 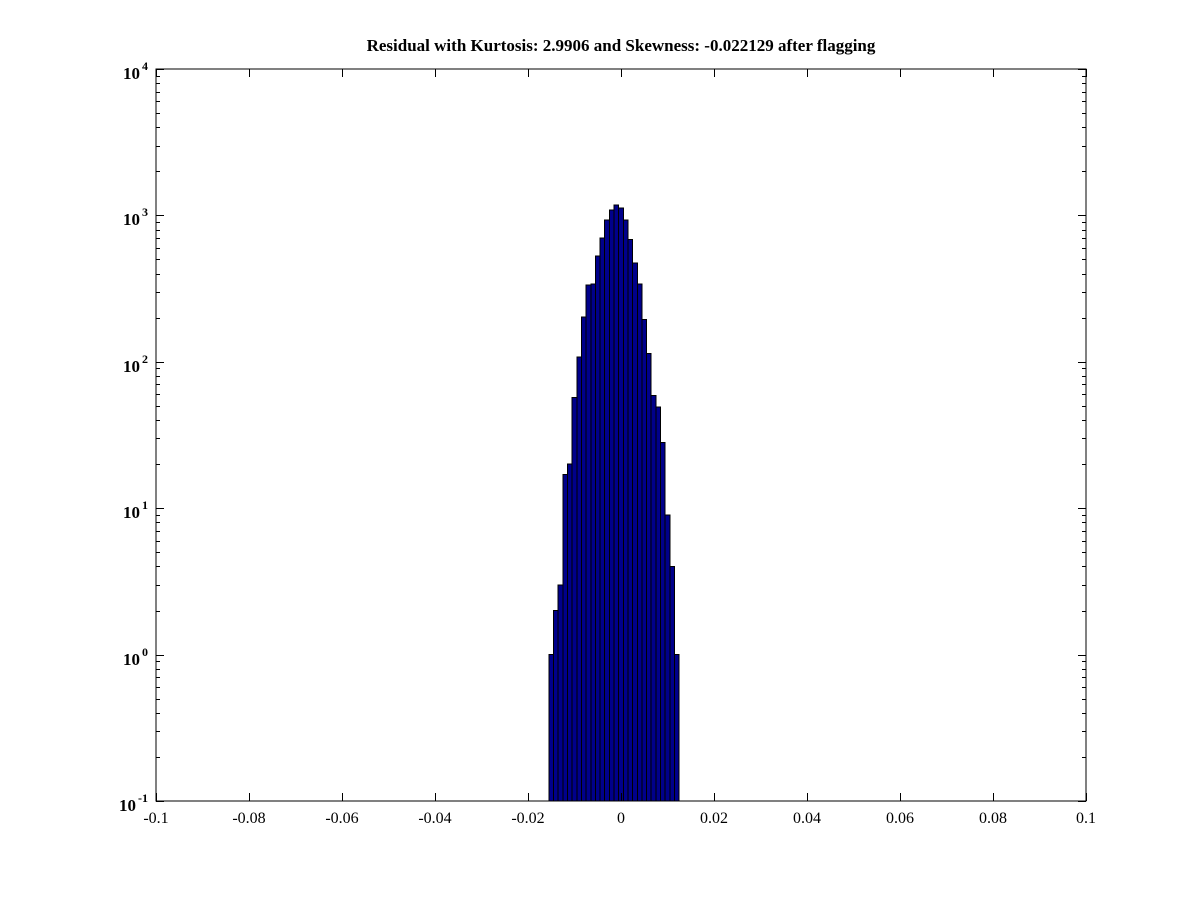 I want to click on x-tick-label: 0.02, so click(x=714, y=818).